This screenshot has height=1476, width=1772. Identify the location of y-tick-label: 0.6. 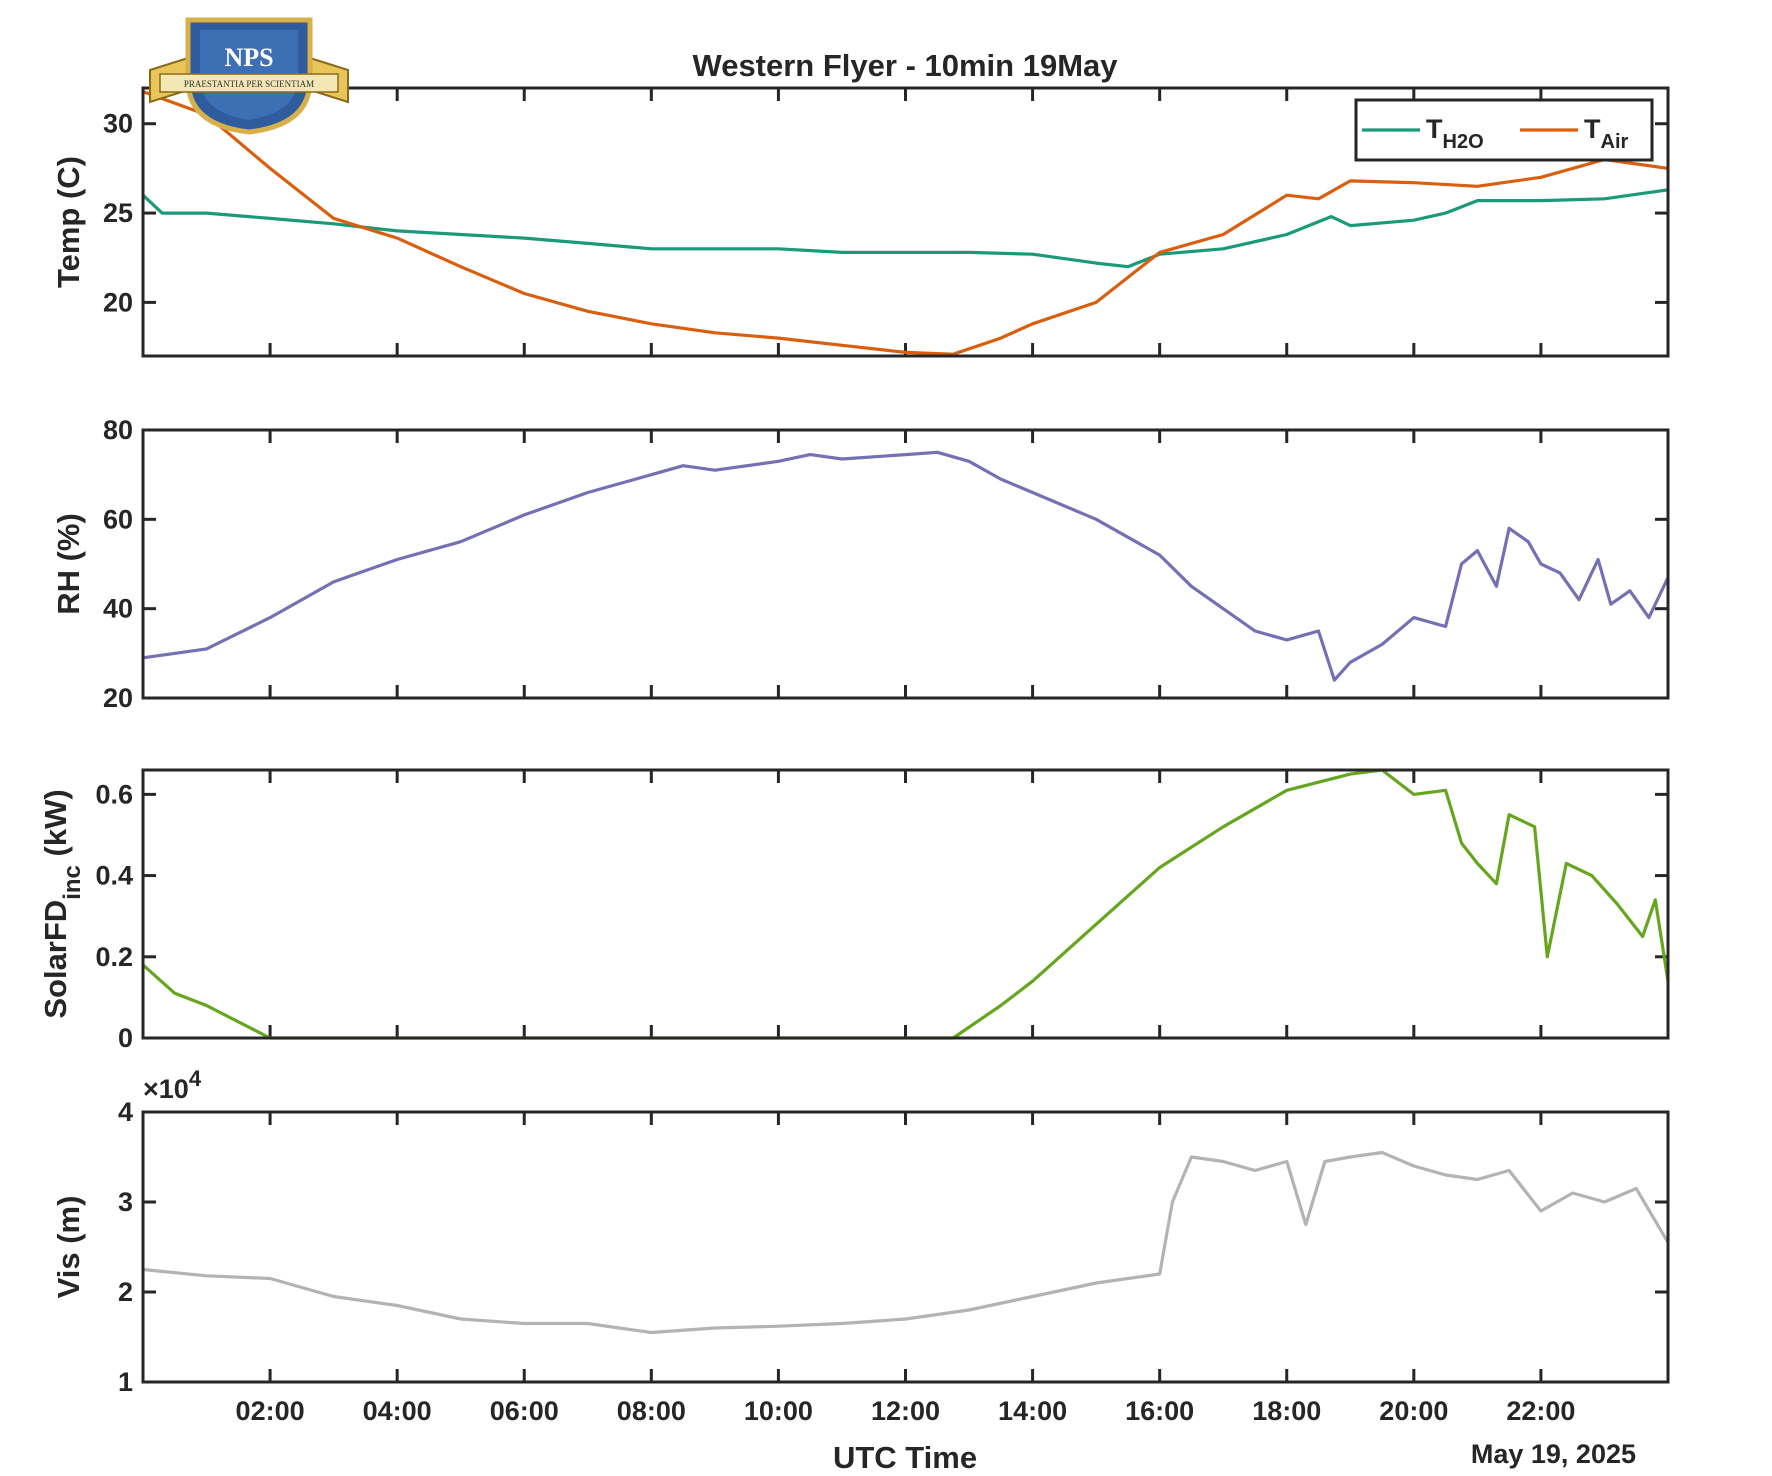
(114, 794).